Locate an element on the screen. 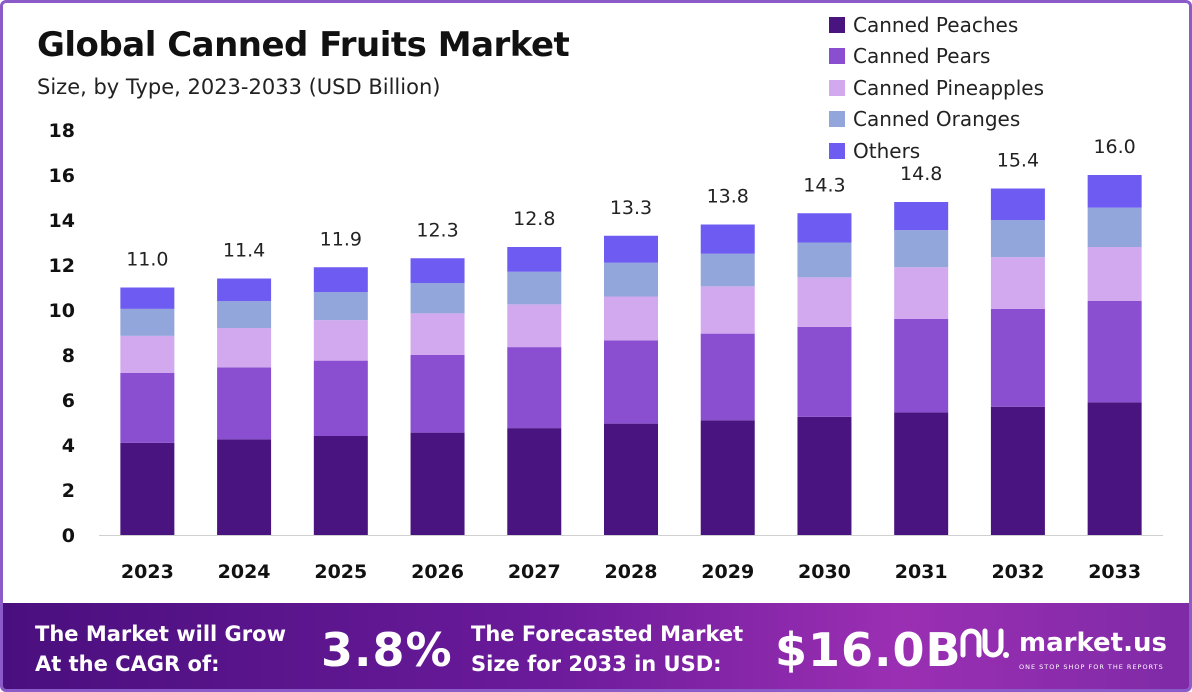 This screenshot has height=692, width=1192. legend-label: Canned Pineapples is located at coordinates (949, 87).